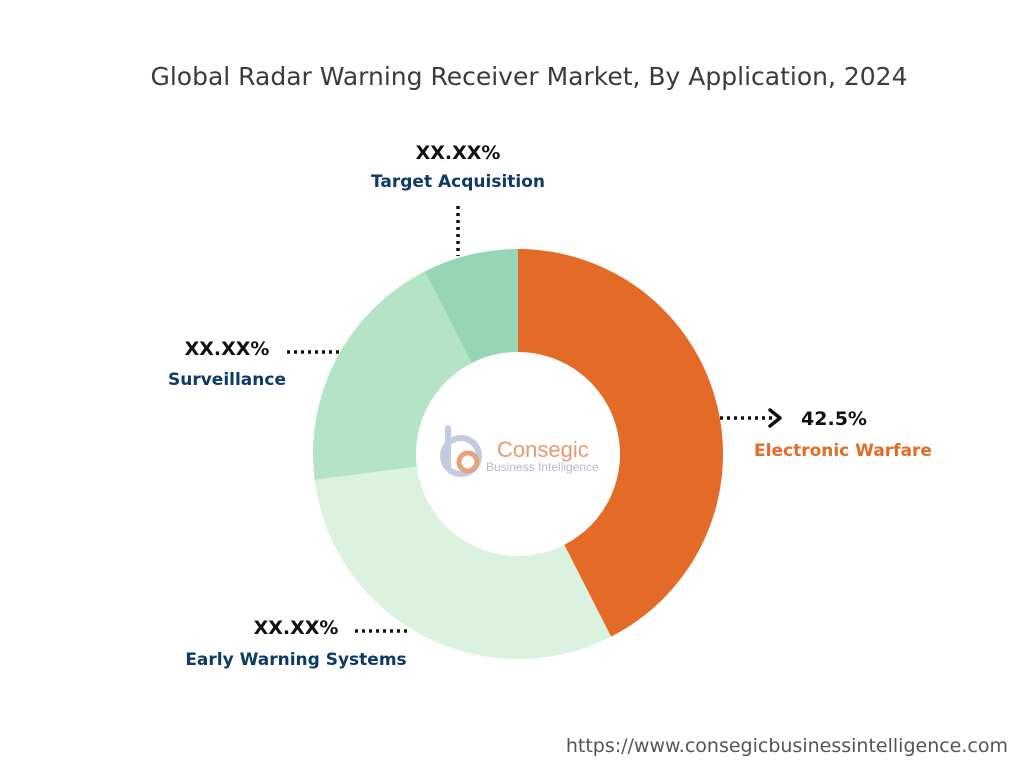 The height and width of the screenshot is (768, 1024). I want to click on logo-wordmark: Consegic, so click(543, 449).